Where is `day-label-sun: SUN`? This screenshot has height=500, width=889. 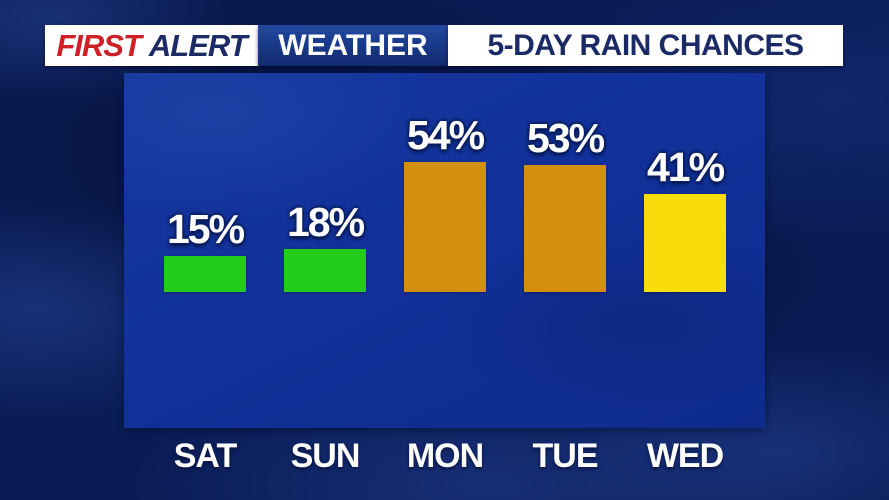 day-label-sun: SUN is located at coordinates (325, 456).